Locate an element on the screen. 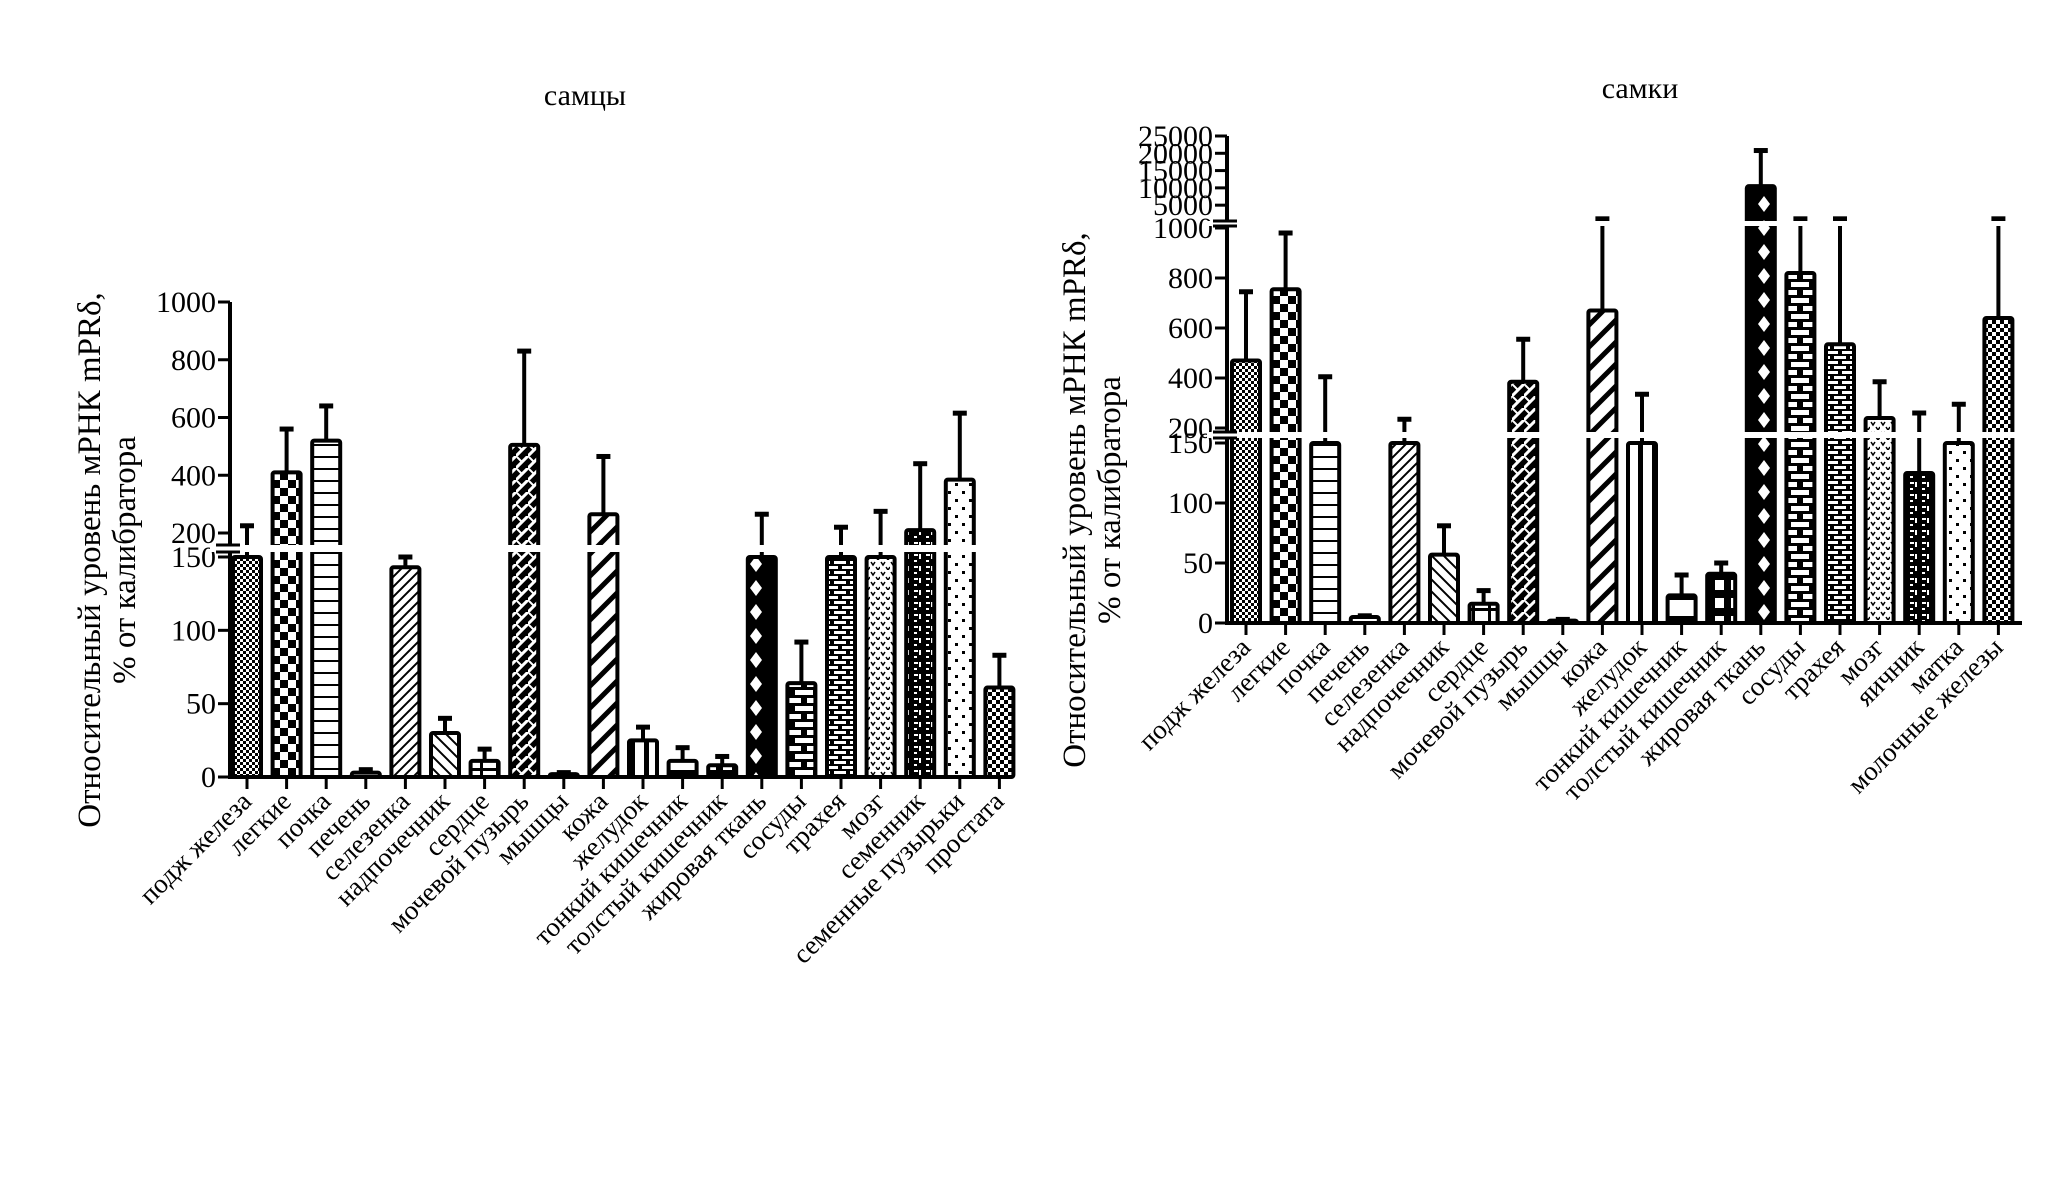 This screenshot has height=1200, width=2067. chart-title: самки is located at coordinates (1640, 88).